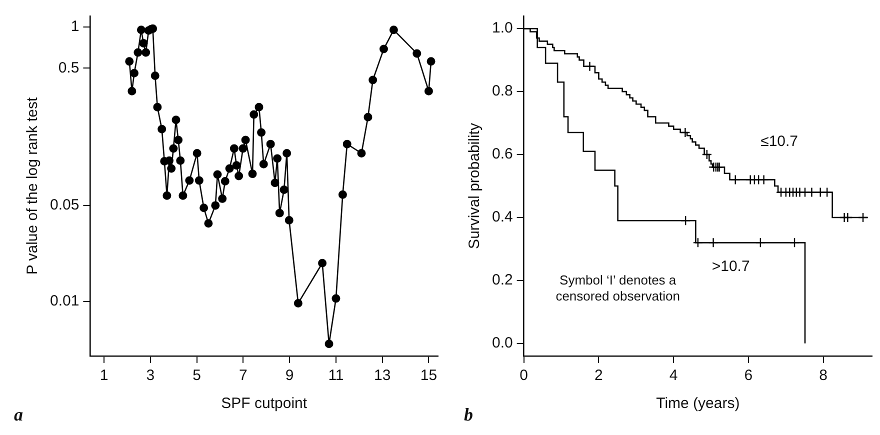  I want to click on x-tick-label: 6, so click(748, 375).